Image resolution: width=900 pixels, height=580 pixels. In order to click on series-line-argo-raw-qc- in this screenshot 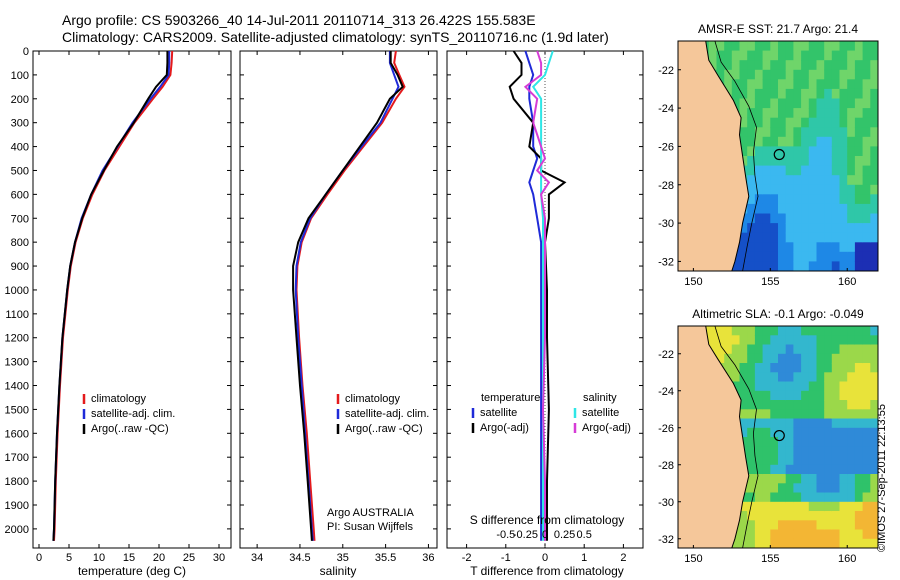, I will do `click(348, 296)`.